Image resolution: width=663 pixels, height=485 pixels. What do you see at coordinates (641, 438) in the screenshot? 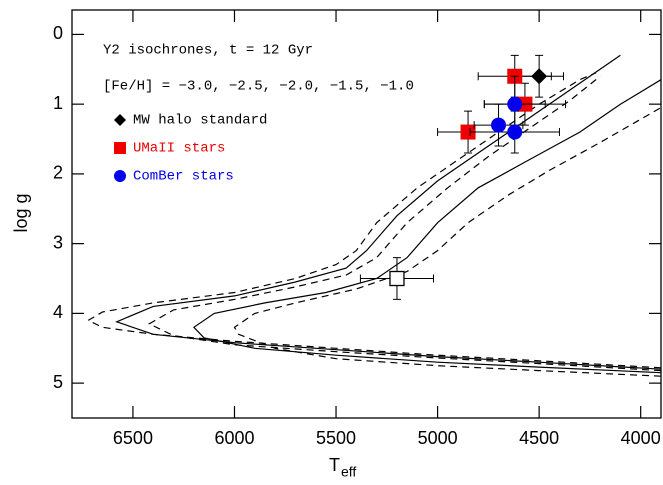
I see `x-tick-label: 4000` at bounding box center [641, 438].